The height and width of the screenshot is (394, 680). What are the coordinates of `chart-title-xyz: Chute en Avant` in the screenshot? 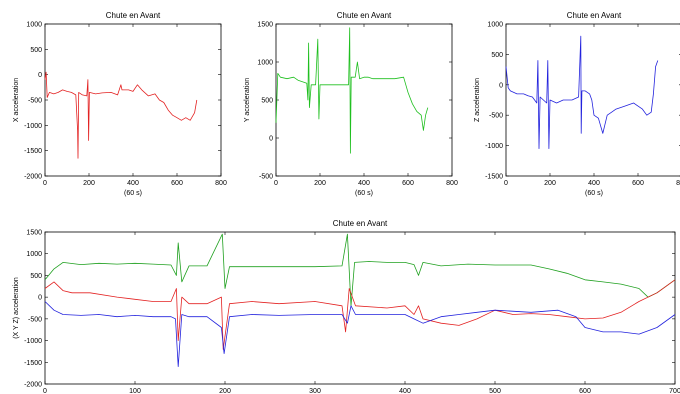 It's located at (360, 223).